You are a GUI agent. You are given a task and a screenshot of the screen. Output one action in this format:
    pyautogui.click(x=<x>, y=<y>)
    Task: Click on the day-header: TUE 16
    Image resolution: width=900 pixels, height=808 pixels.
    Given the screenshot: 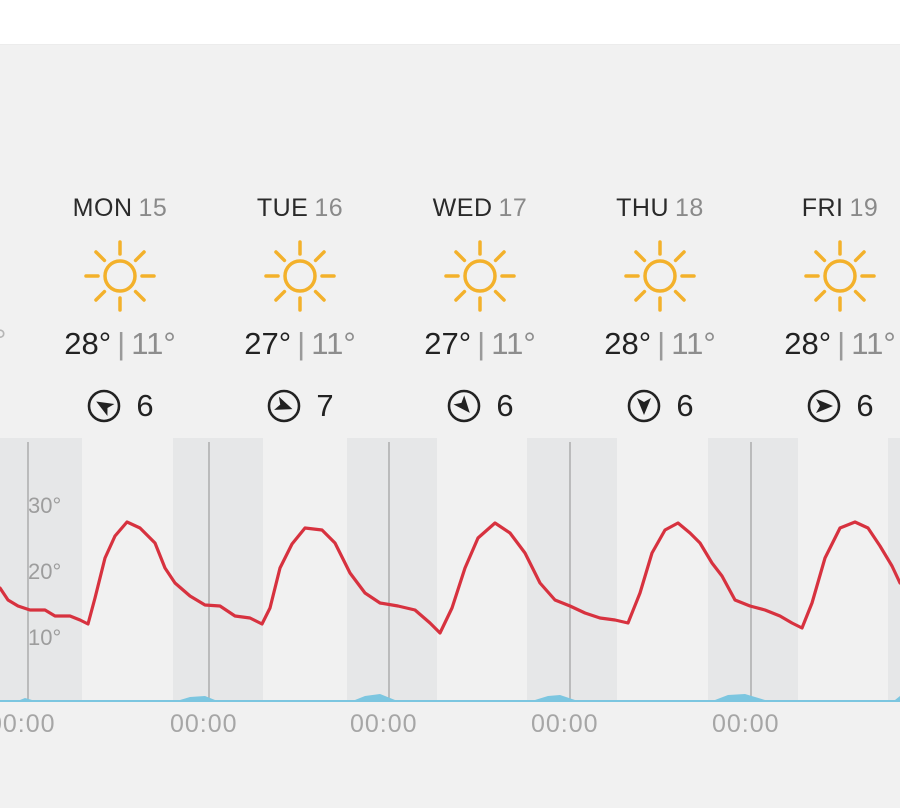 What is the action you would take?
    pyautogui.click(x=300, y=208)
    